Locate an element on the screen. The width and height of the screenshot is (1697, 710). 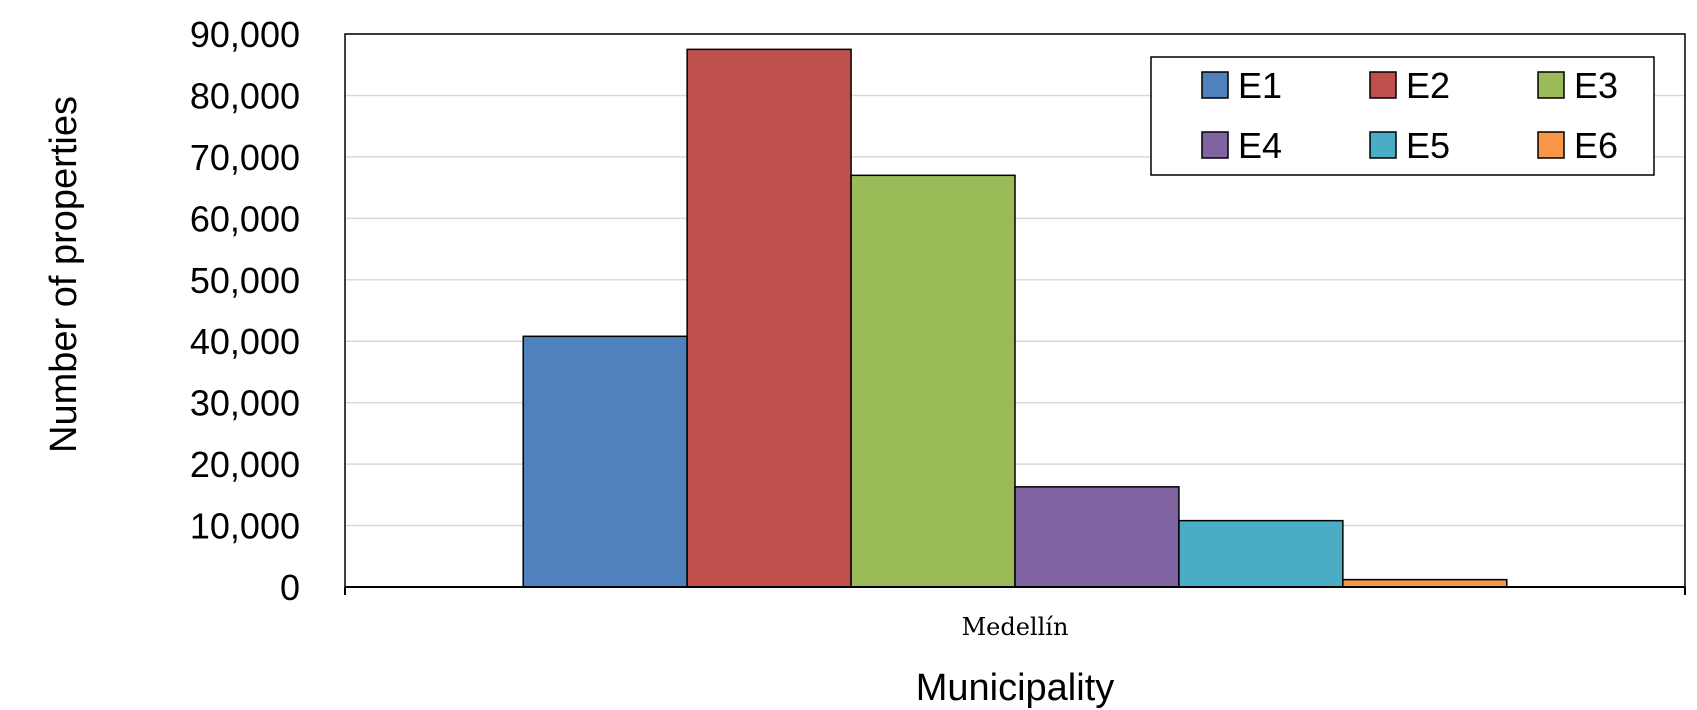
legend-swatch-e6 is located at coordinates (1551, 145).